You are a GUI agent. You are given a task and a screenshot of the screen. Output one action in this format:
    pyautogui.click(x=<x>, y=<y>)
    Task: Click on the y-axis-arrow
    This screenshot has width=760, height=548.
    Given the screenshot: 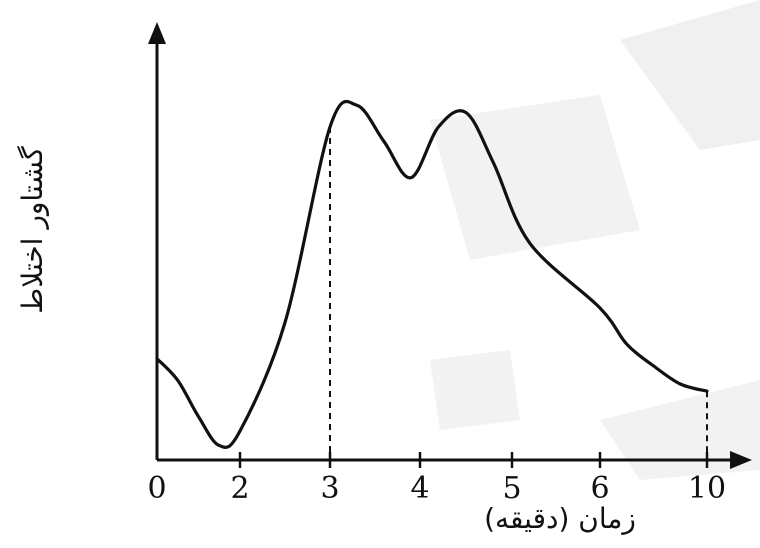 What is the action you would take?
    pyautogui.click(x=157, y=33)
    